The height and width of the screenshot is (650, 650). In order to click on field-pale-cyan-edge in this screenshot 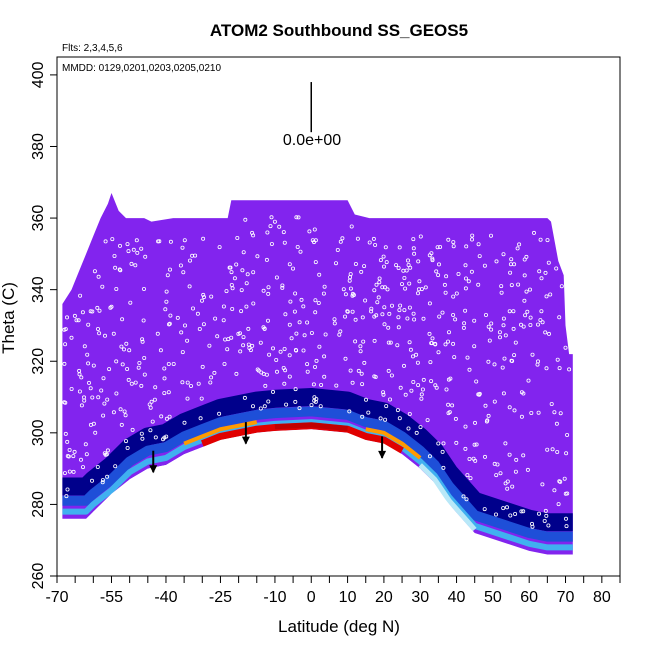, I will do `click(447, 497)`.